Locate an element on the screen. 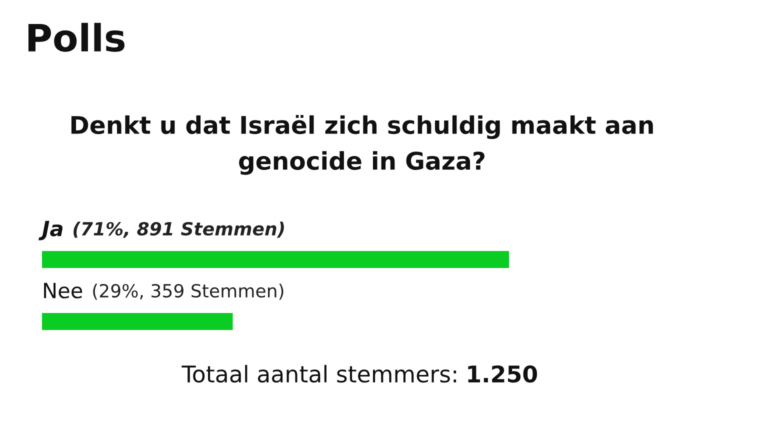 Image resolution: width=765 pixels, height=421 pixels. chart-subtitle: Denkt u dat Israël zich schuldig maakt aan genocide in Gaza? is located at coordinates (362, 144).